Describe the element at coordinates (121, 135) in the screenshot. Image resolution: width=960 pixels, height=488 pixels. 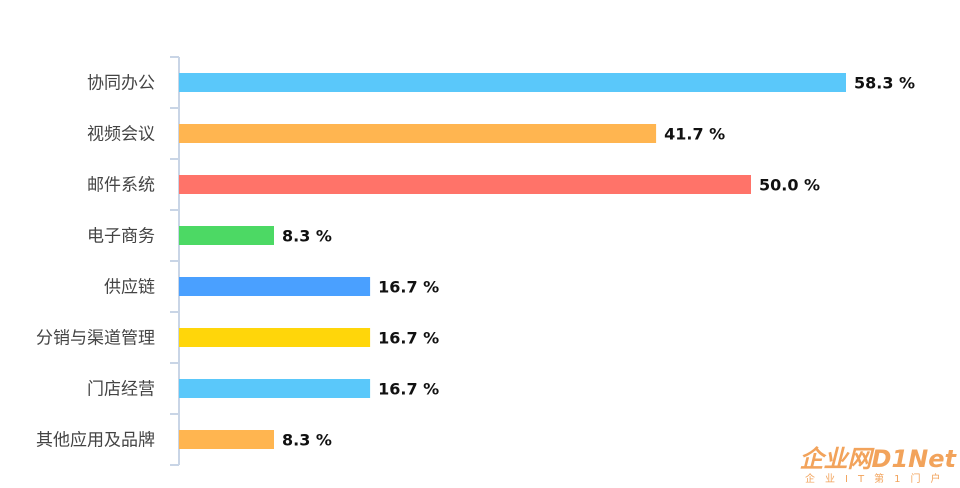
I see `category-label: 视频会议` at that location.